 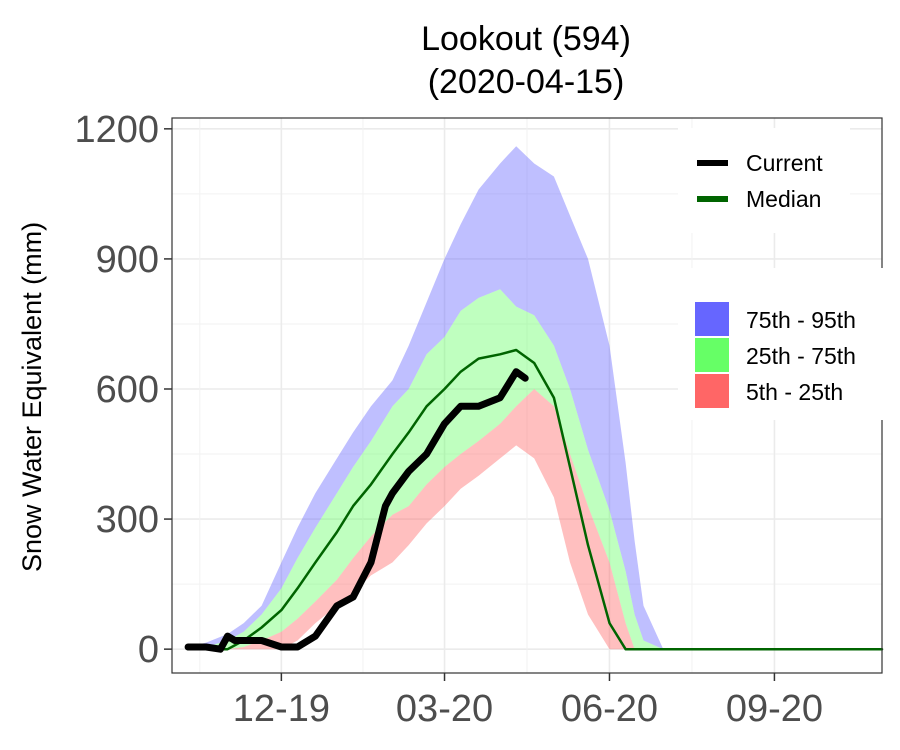 What do you see at coordinates (526, 82) in the screenshot?
I see `chart-subtitle: (2020-04-15)` at bounding box center [526, 82].